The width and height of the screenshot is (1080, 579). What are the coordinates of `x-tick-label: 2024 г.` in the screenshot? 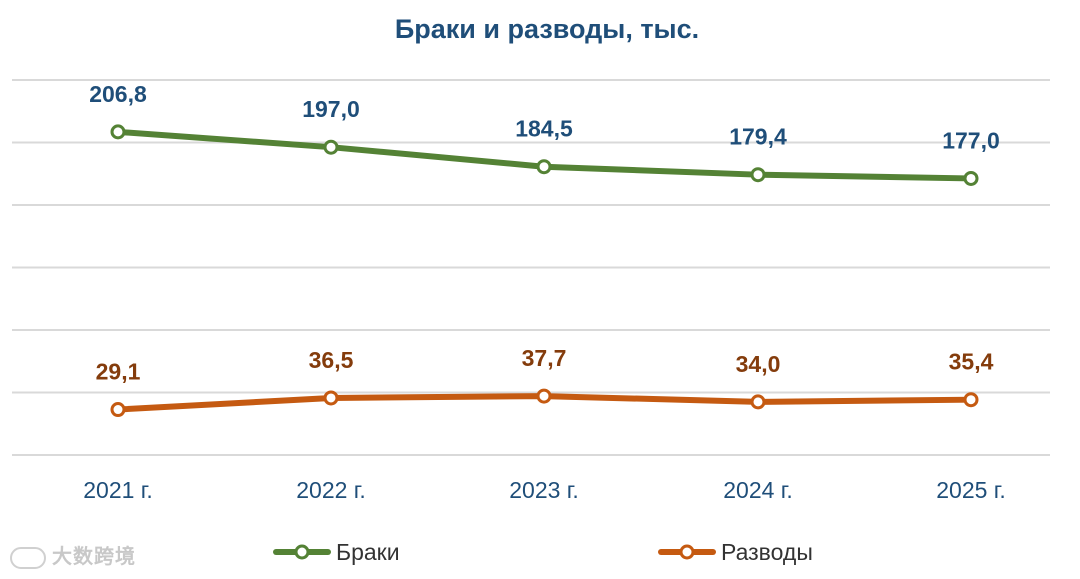 It's located at (758, 490).